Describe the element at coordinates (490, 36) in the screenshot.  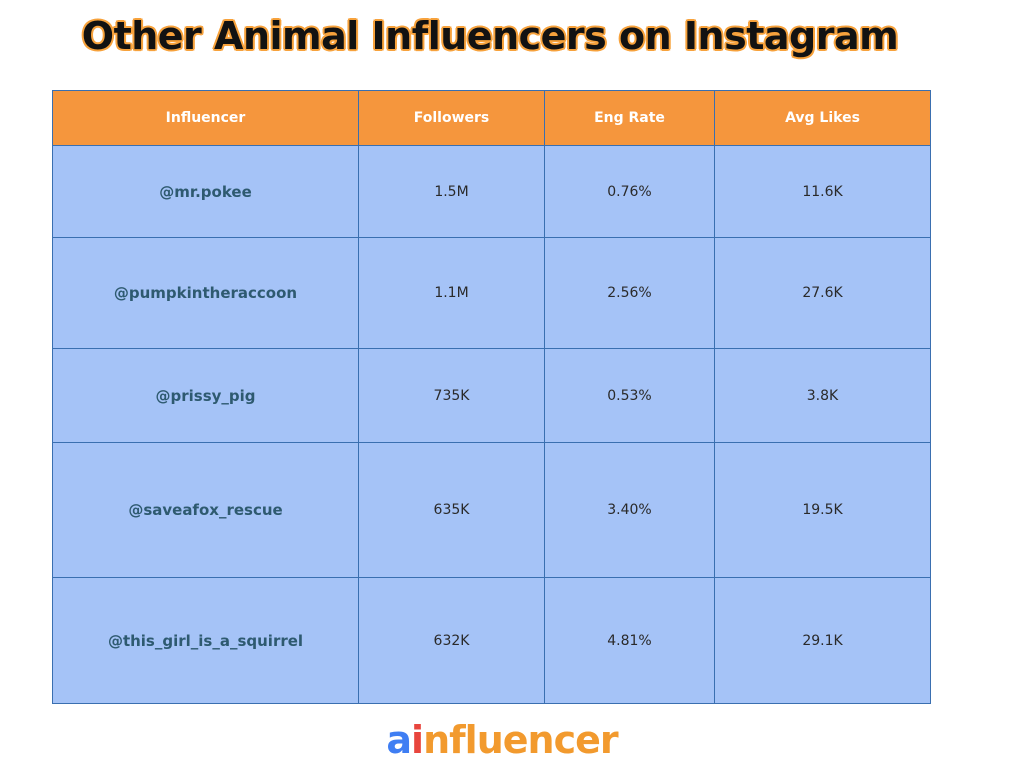
I see `page-title: Other Animal Influencers on Instagram` at that location.